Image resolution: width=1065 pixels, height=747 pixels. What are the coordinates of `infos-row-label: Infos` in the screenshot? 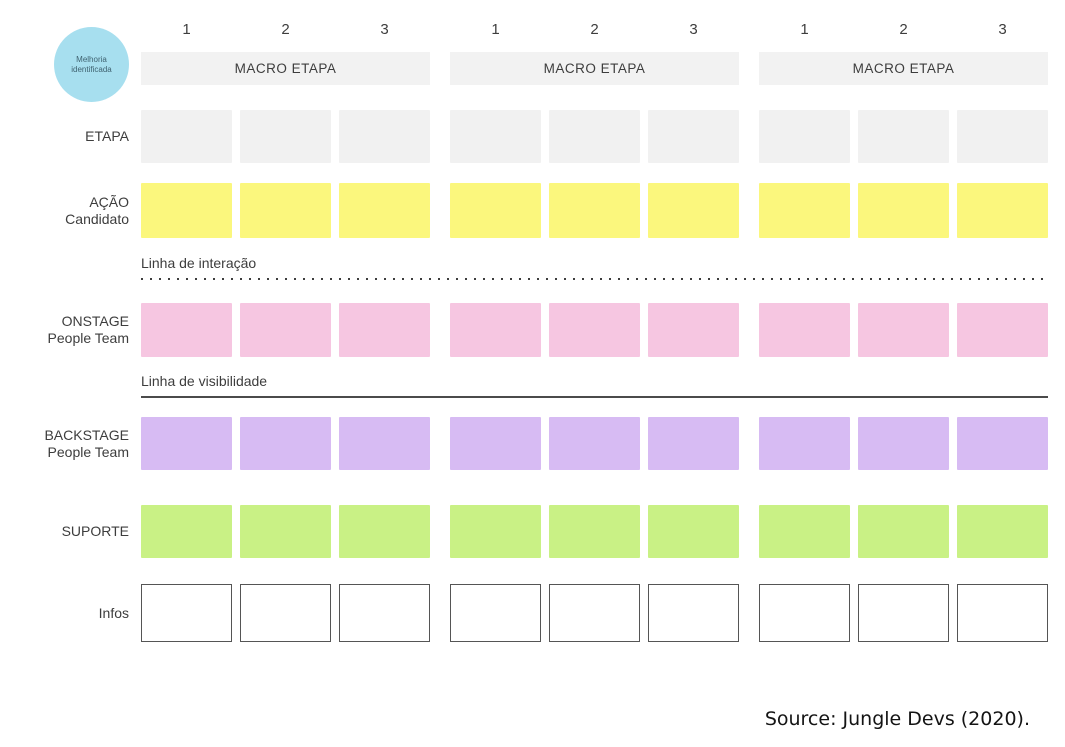 It's located at (70, 613).